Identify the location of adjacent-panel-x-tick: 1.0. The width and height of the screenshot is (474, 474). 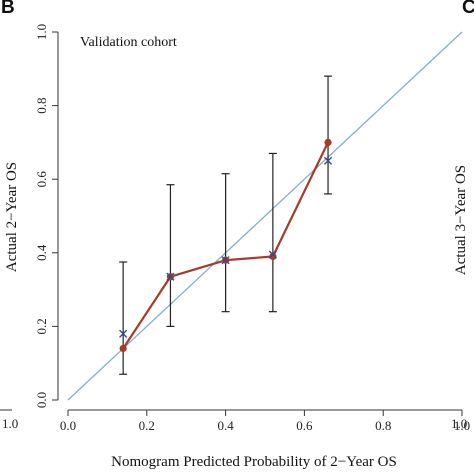
(10, 423).